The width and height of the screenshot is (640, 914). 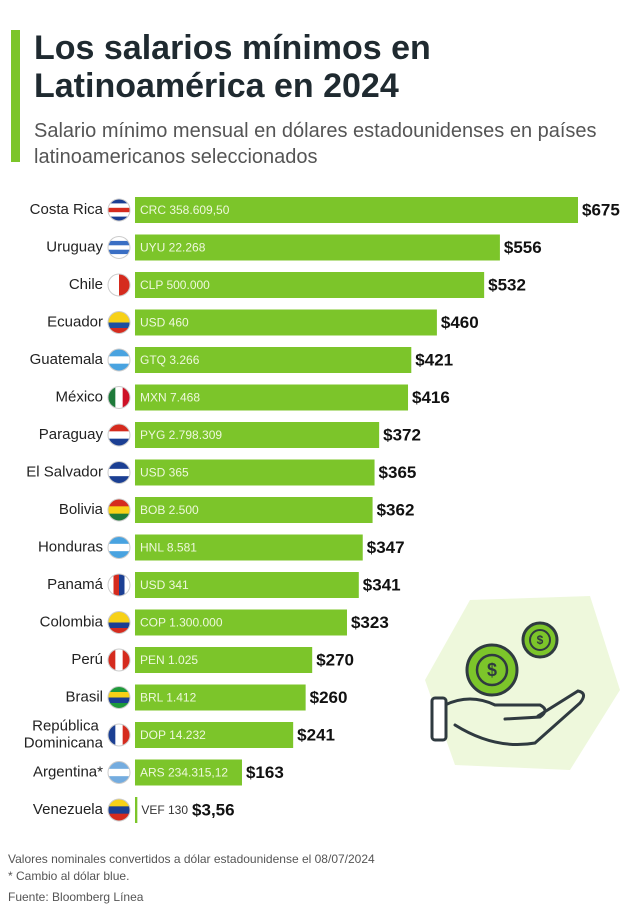 What do you see at coordinates (68, 771) in the screenshot?
I see `y-tick-label: Argentina*` at bounding box center [68, 771].